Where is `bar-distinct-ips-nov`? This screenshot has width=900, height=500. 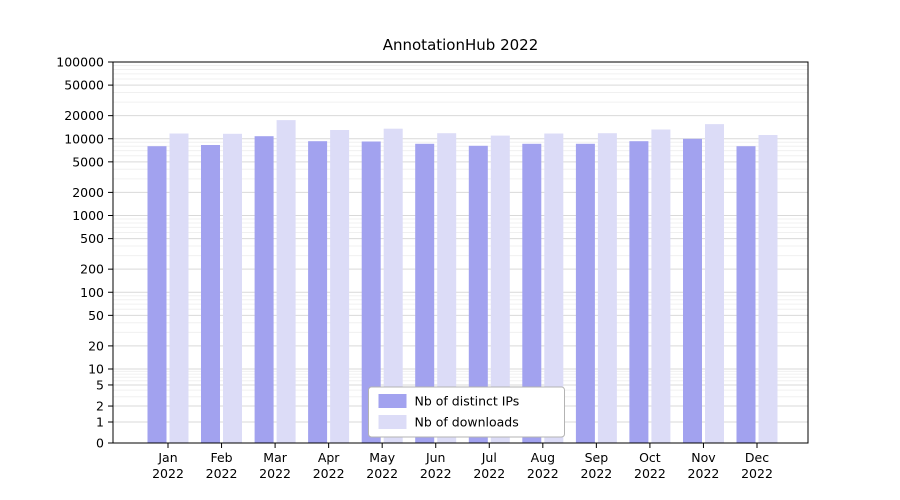
bar-distinct-ips-nov is located at coordinates (692, 291).